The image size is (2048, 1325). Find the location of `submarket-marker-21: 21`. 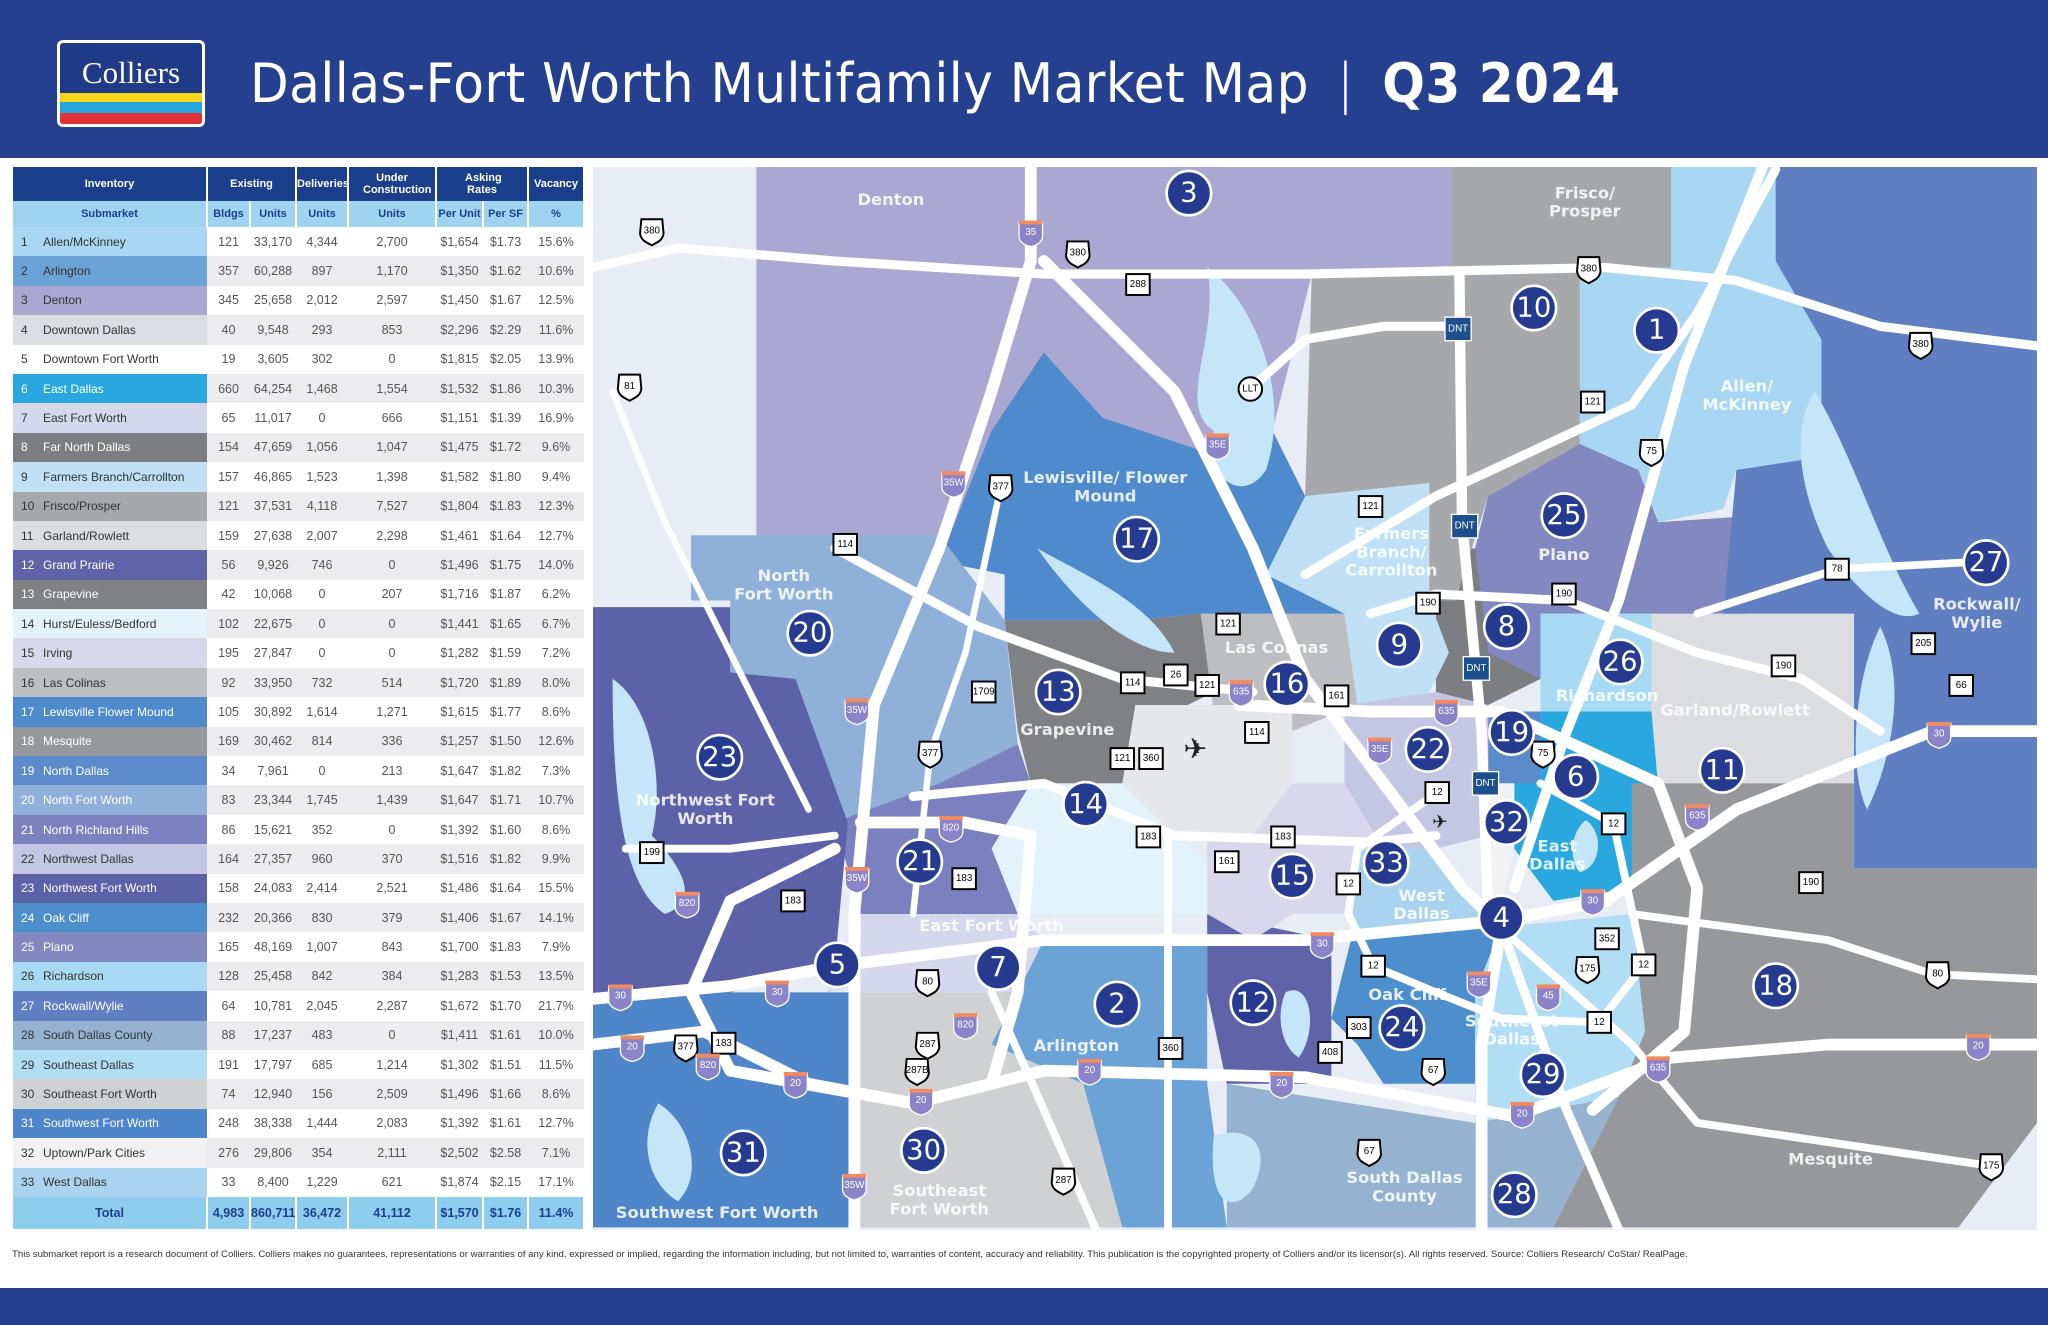

submarket-marker-21: 21 is located at coordinates (920, 862).